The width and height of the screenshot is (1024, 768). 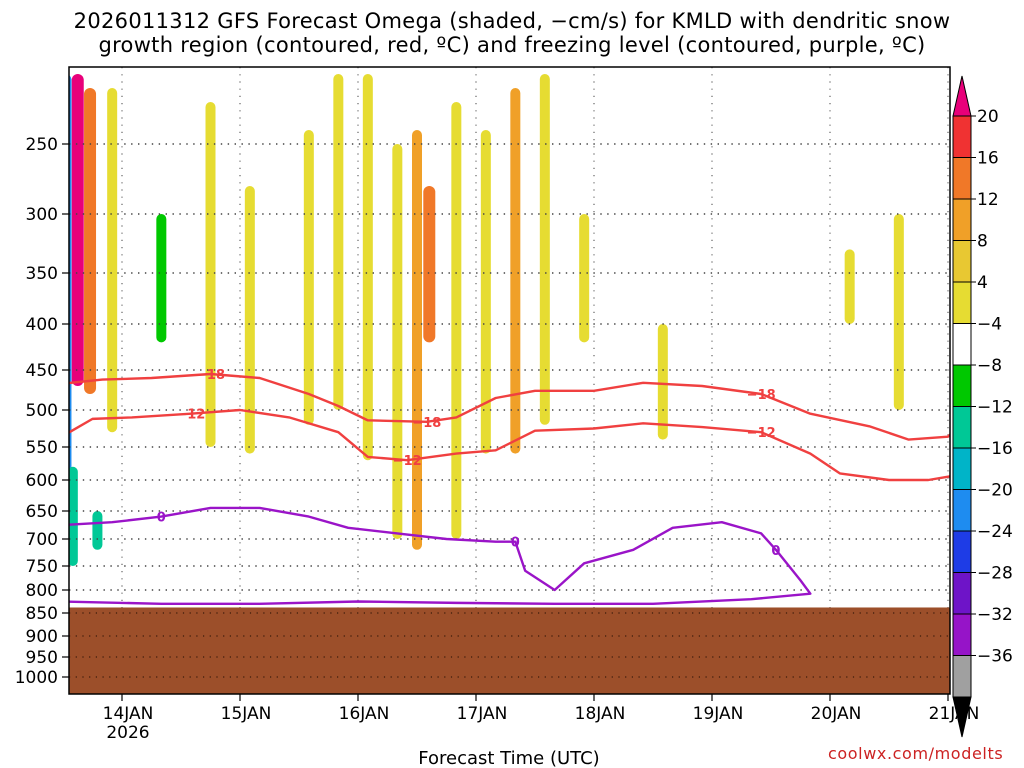 What do you see at coordinates (42, 145) in the screenshot?
I see `y-tick-label: 250` at bounding box center [42, 145].